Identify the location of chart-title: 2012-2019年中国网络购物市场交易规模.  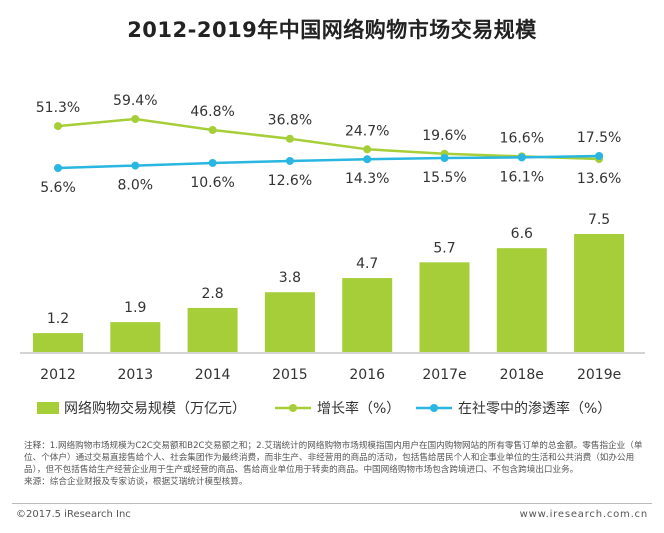
(332, 30).